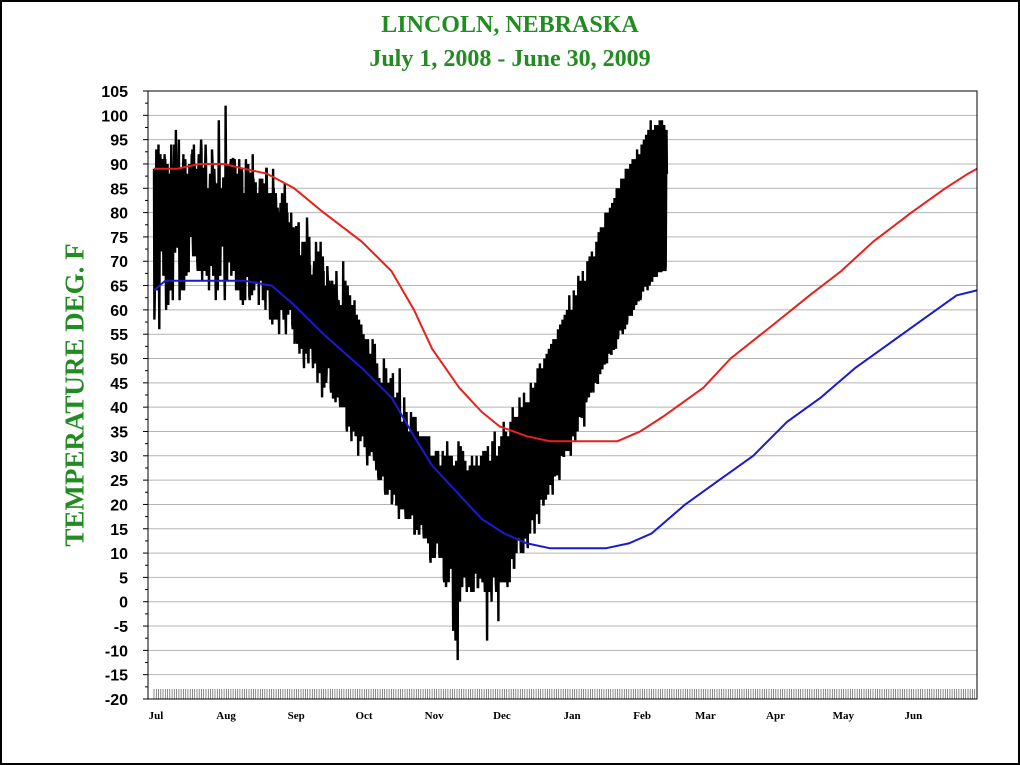  What do you see at coordinates (119, 457) in the screenshot?
I see `y-tick-label: 30` at bounding box center [119, 457].